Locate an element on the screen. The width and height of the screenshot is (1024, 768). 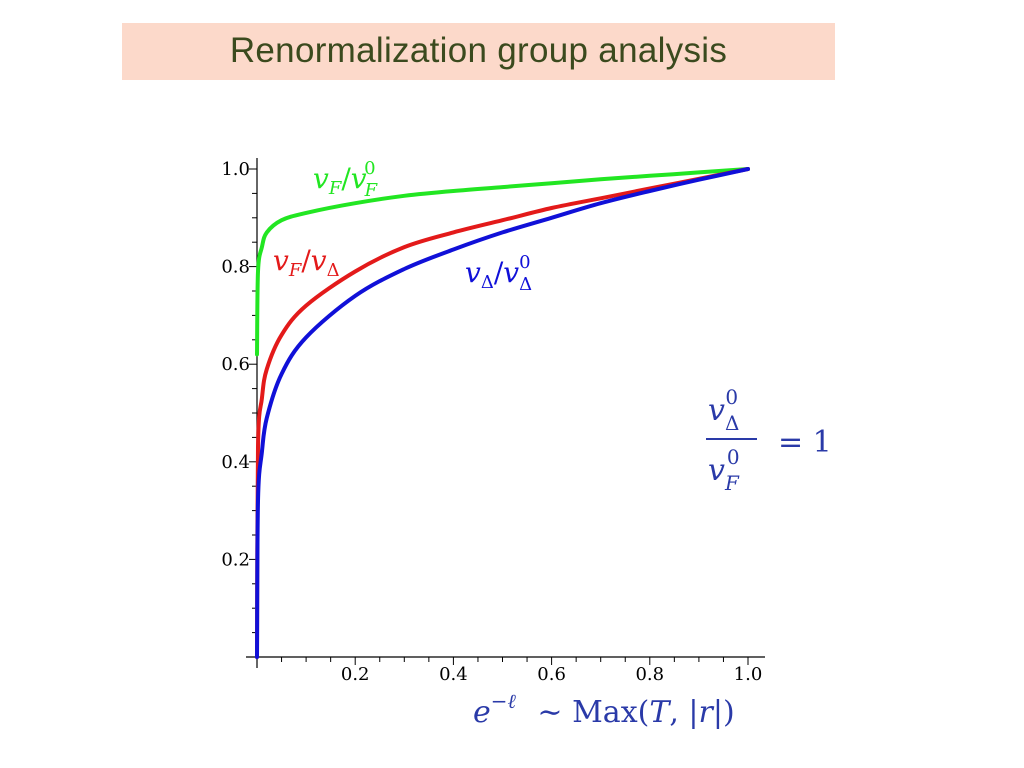
y-tick-label: 0.4 is located at coordinates (235, 462).